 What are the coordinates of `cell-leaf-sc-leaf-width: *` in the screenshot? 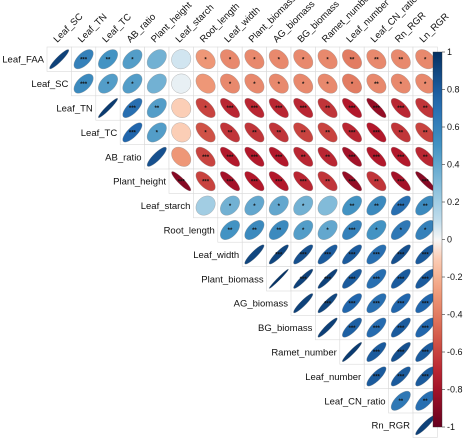 It's located at (230, 84).